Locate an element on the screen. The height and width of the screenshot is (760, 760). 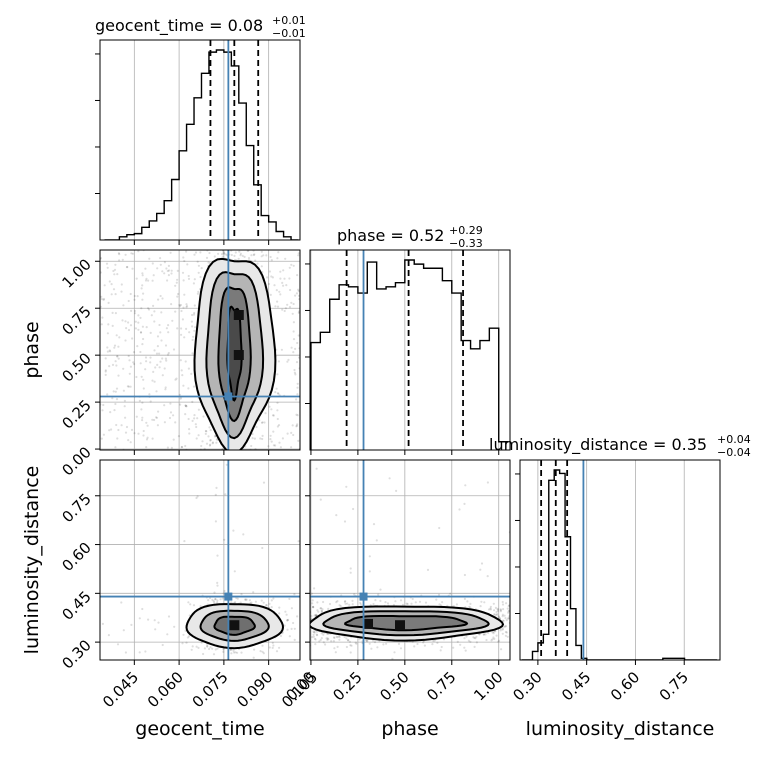
hist-bar-luminosity_distance is located at coordinates (562, 566).